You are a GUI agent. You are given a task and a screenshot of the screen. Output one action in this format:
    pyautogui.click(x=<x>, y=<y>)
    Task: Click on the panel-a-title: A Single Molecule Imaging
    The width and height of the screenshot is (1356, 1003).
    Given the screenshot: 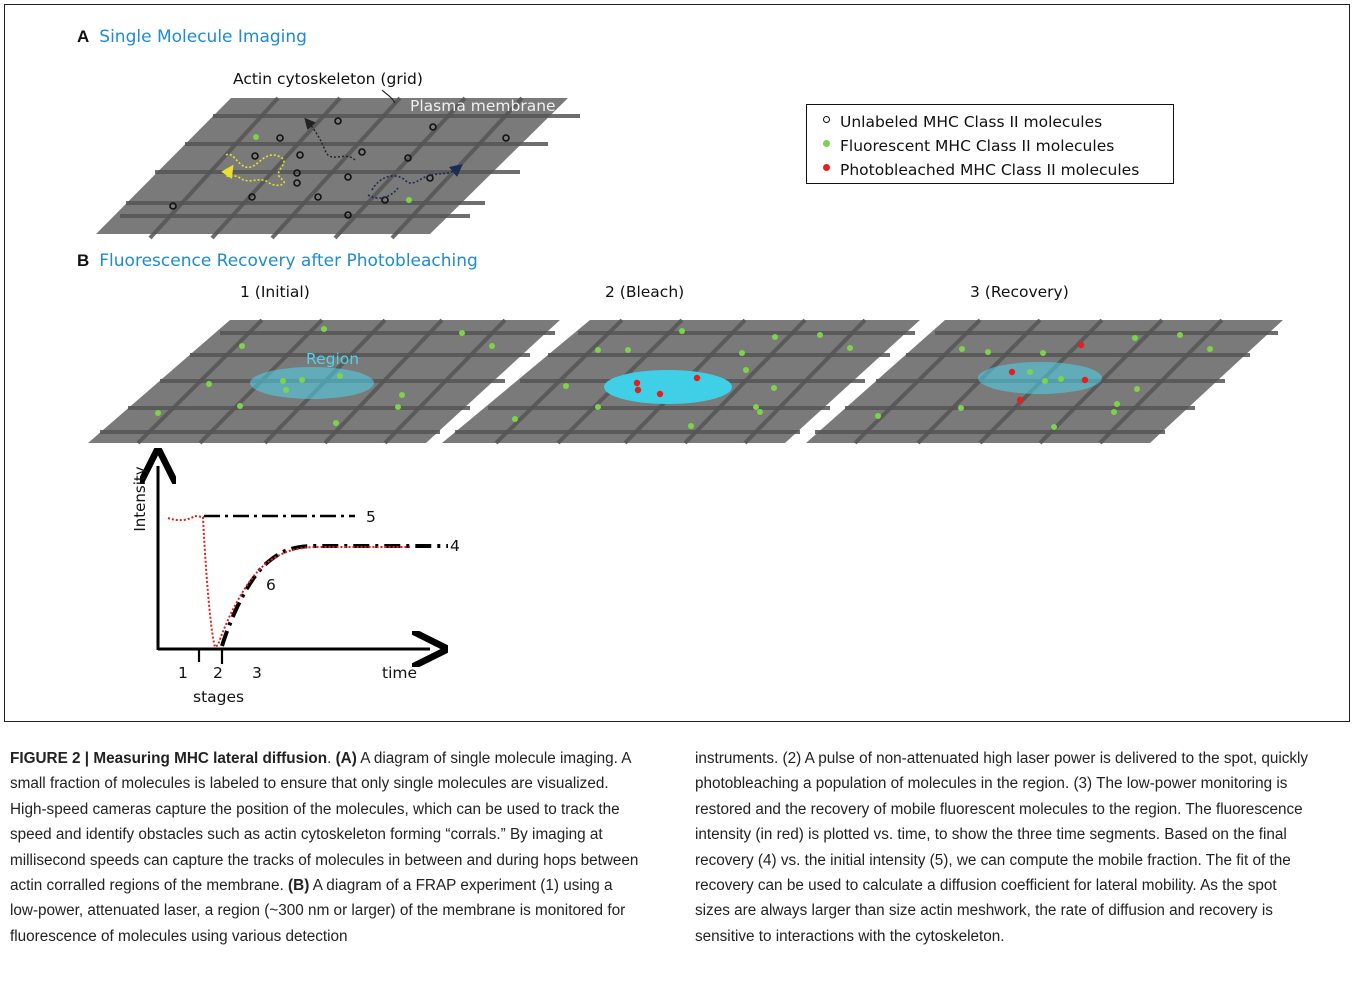 What is the action you would take?
    pyautogui.click(x=192, y=37)
    